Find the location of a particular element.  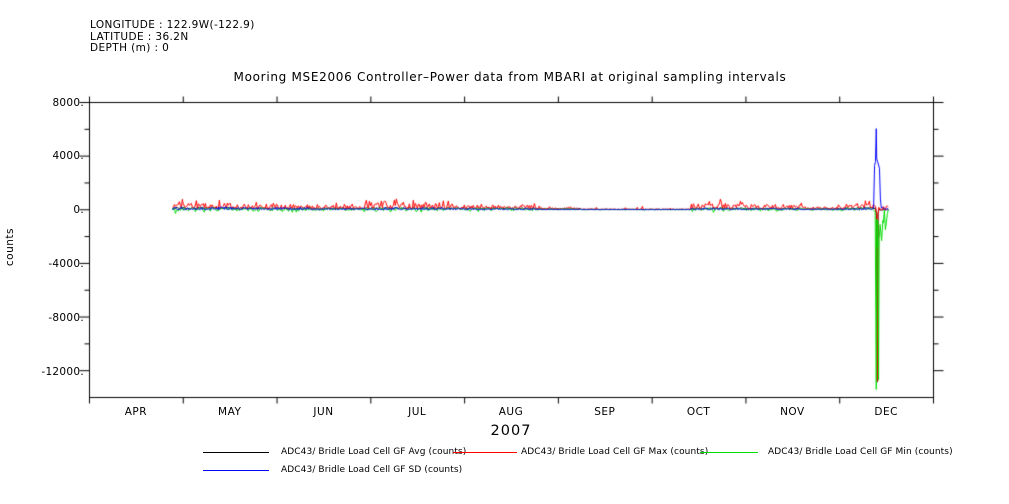

legend-line-avg is located at coordinates (236, 452).